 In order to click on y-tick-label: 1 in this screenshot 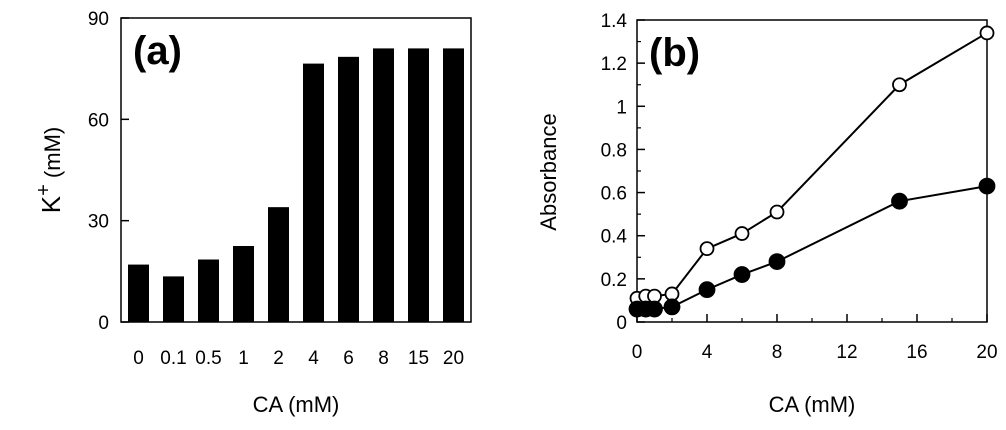, I will do `click(621, 107)`.